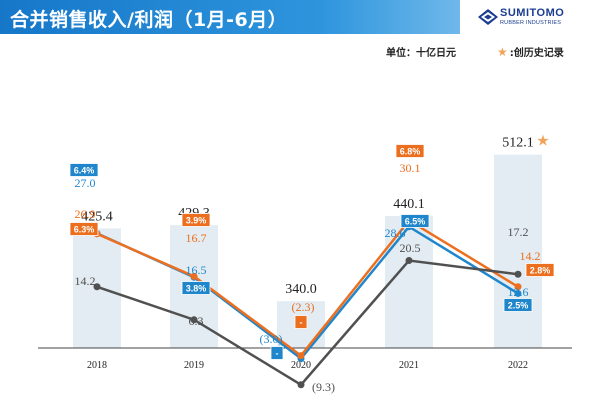  I want to click on title-bar: 合并销售收入/利润（1月-6月）, so click(230, 17).